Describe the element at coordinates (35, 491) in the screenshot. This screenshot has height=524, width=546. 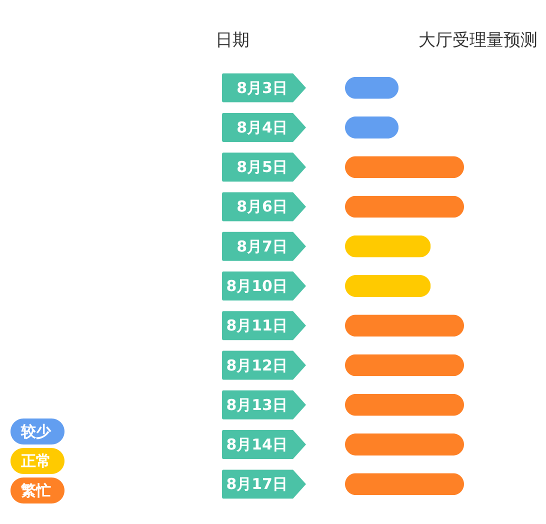
I see `text: 繁忙` at that location.